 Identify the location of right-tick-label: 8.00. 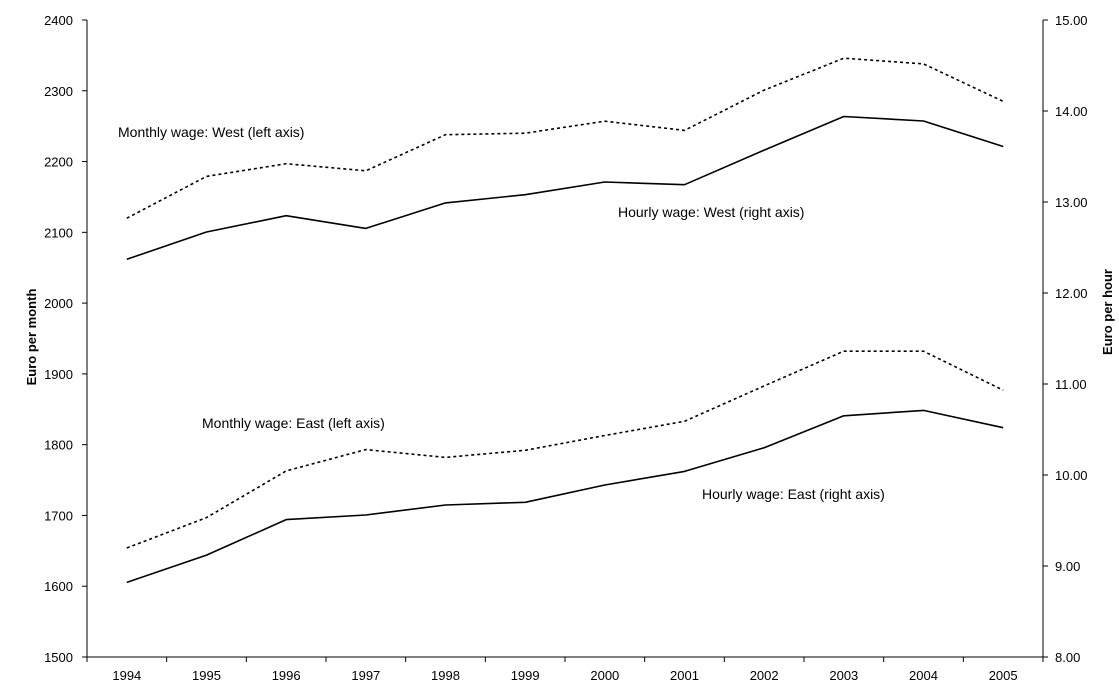
(1067, 657).